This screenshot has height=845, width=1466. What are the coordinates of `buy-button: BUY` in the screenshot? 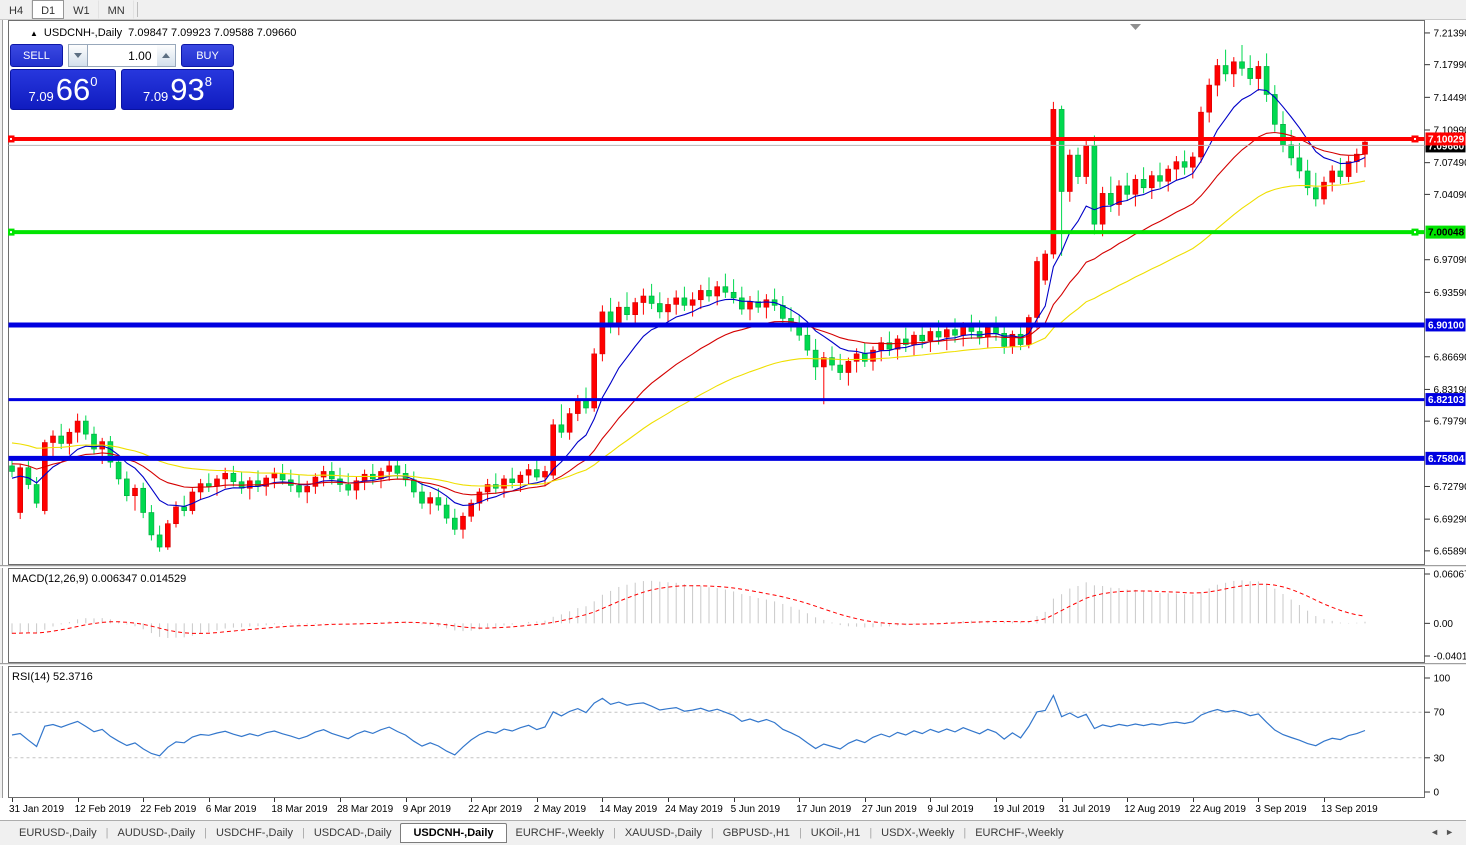 It's located at (207, 55).